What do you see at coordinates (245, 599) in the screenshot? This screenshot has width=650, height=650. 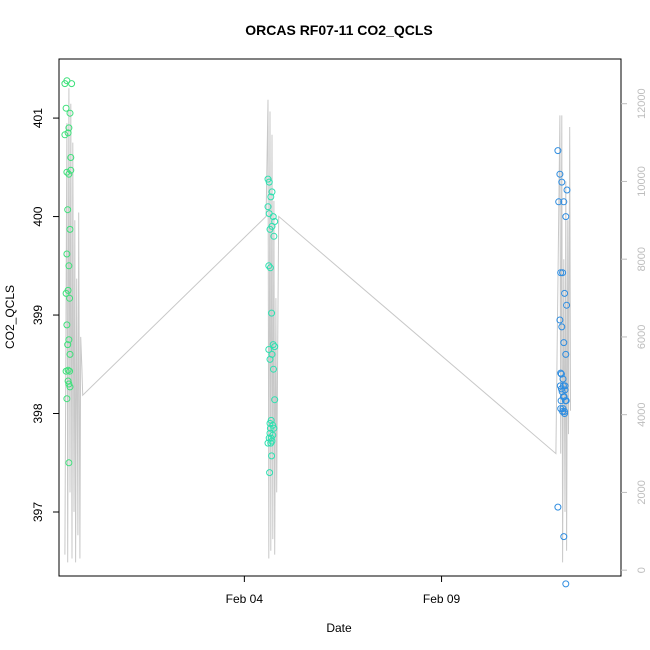 I see `x-tick-label: Feb 04` at bounding box center [245, 599].